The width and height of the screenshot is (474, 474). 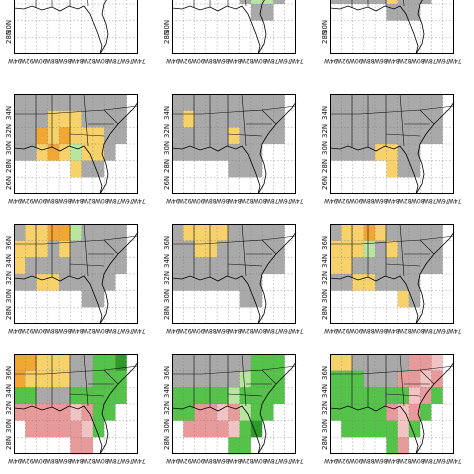 I want to click on lat-tick-label: 34N, so click(x=9, y=260).